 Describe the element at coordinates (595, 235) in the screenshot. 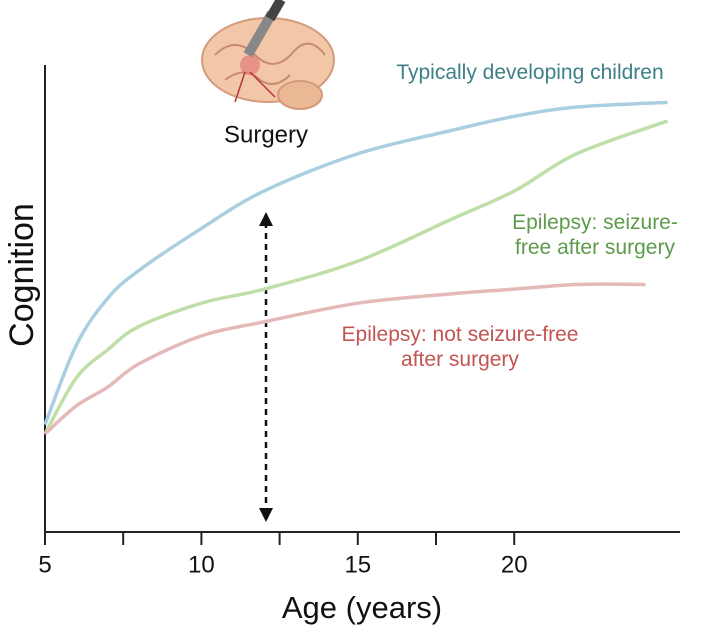

I see `series-label: Epilepsy: seizure-free after surgery` at that location.